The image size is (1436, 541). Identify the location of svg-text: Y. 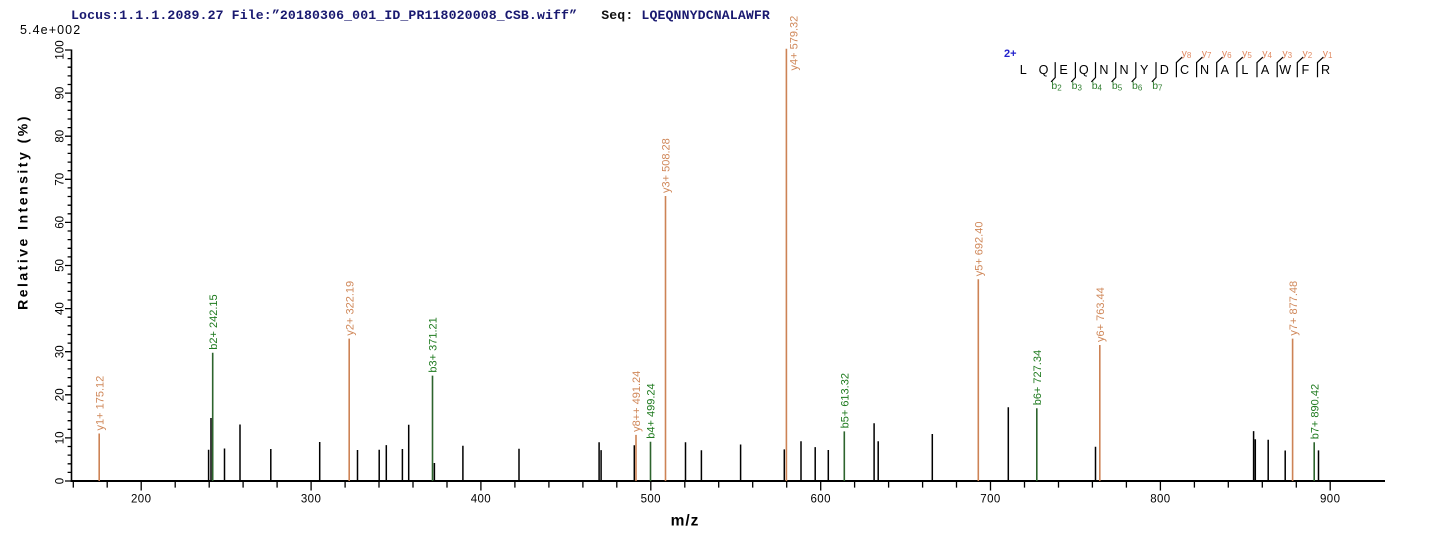
(1144, 70).